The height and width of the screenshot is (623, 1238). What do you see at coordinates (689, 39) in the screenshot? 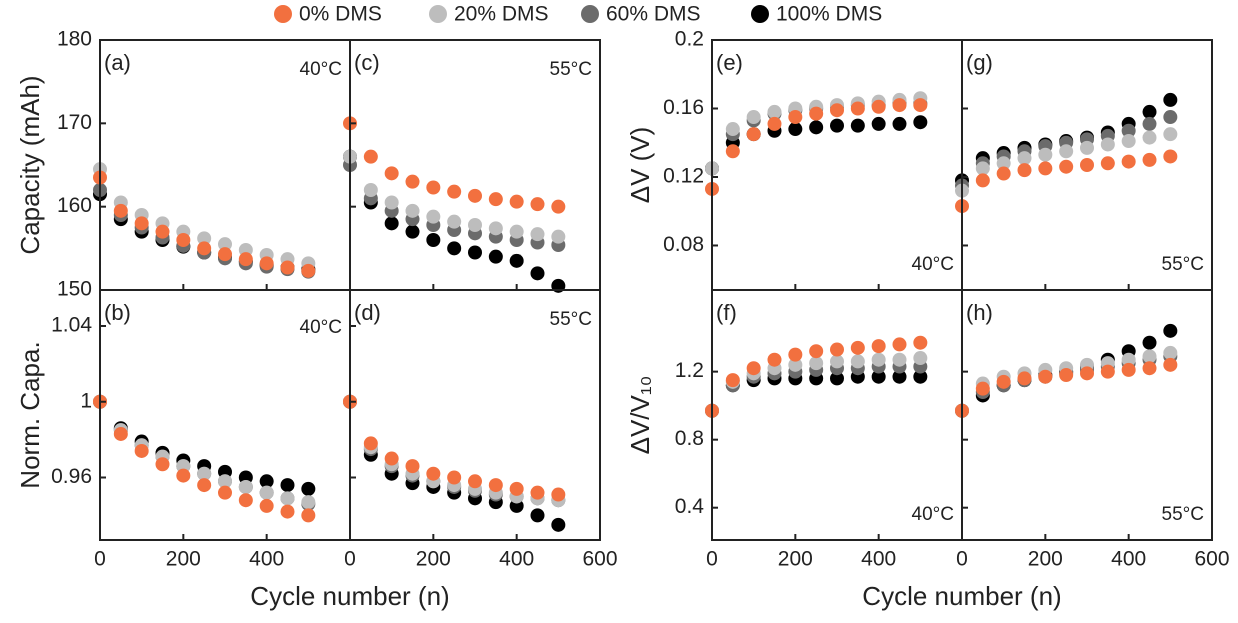
I see `y-tick-label: 0.2` at bounding box center [689, 39].